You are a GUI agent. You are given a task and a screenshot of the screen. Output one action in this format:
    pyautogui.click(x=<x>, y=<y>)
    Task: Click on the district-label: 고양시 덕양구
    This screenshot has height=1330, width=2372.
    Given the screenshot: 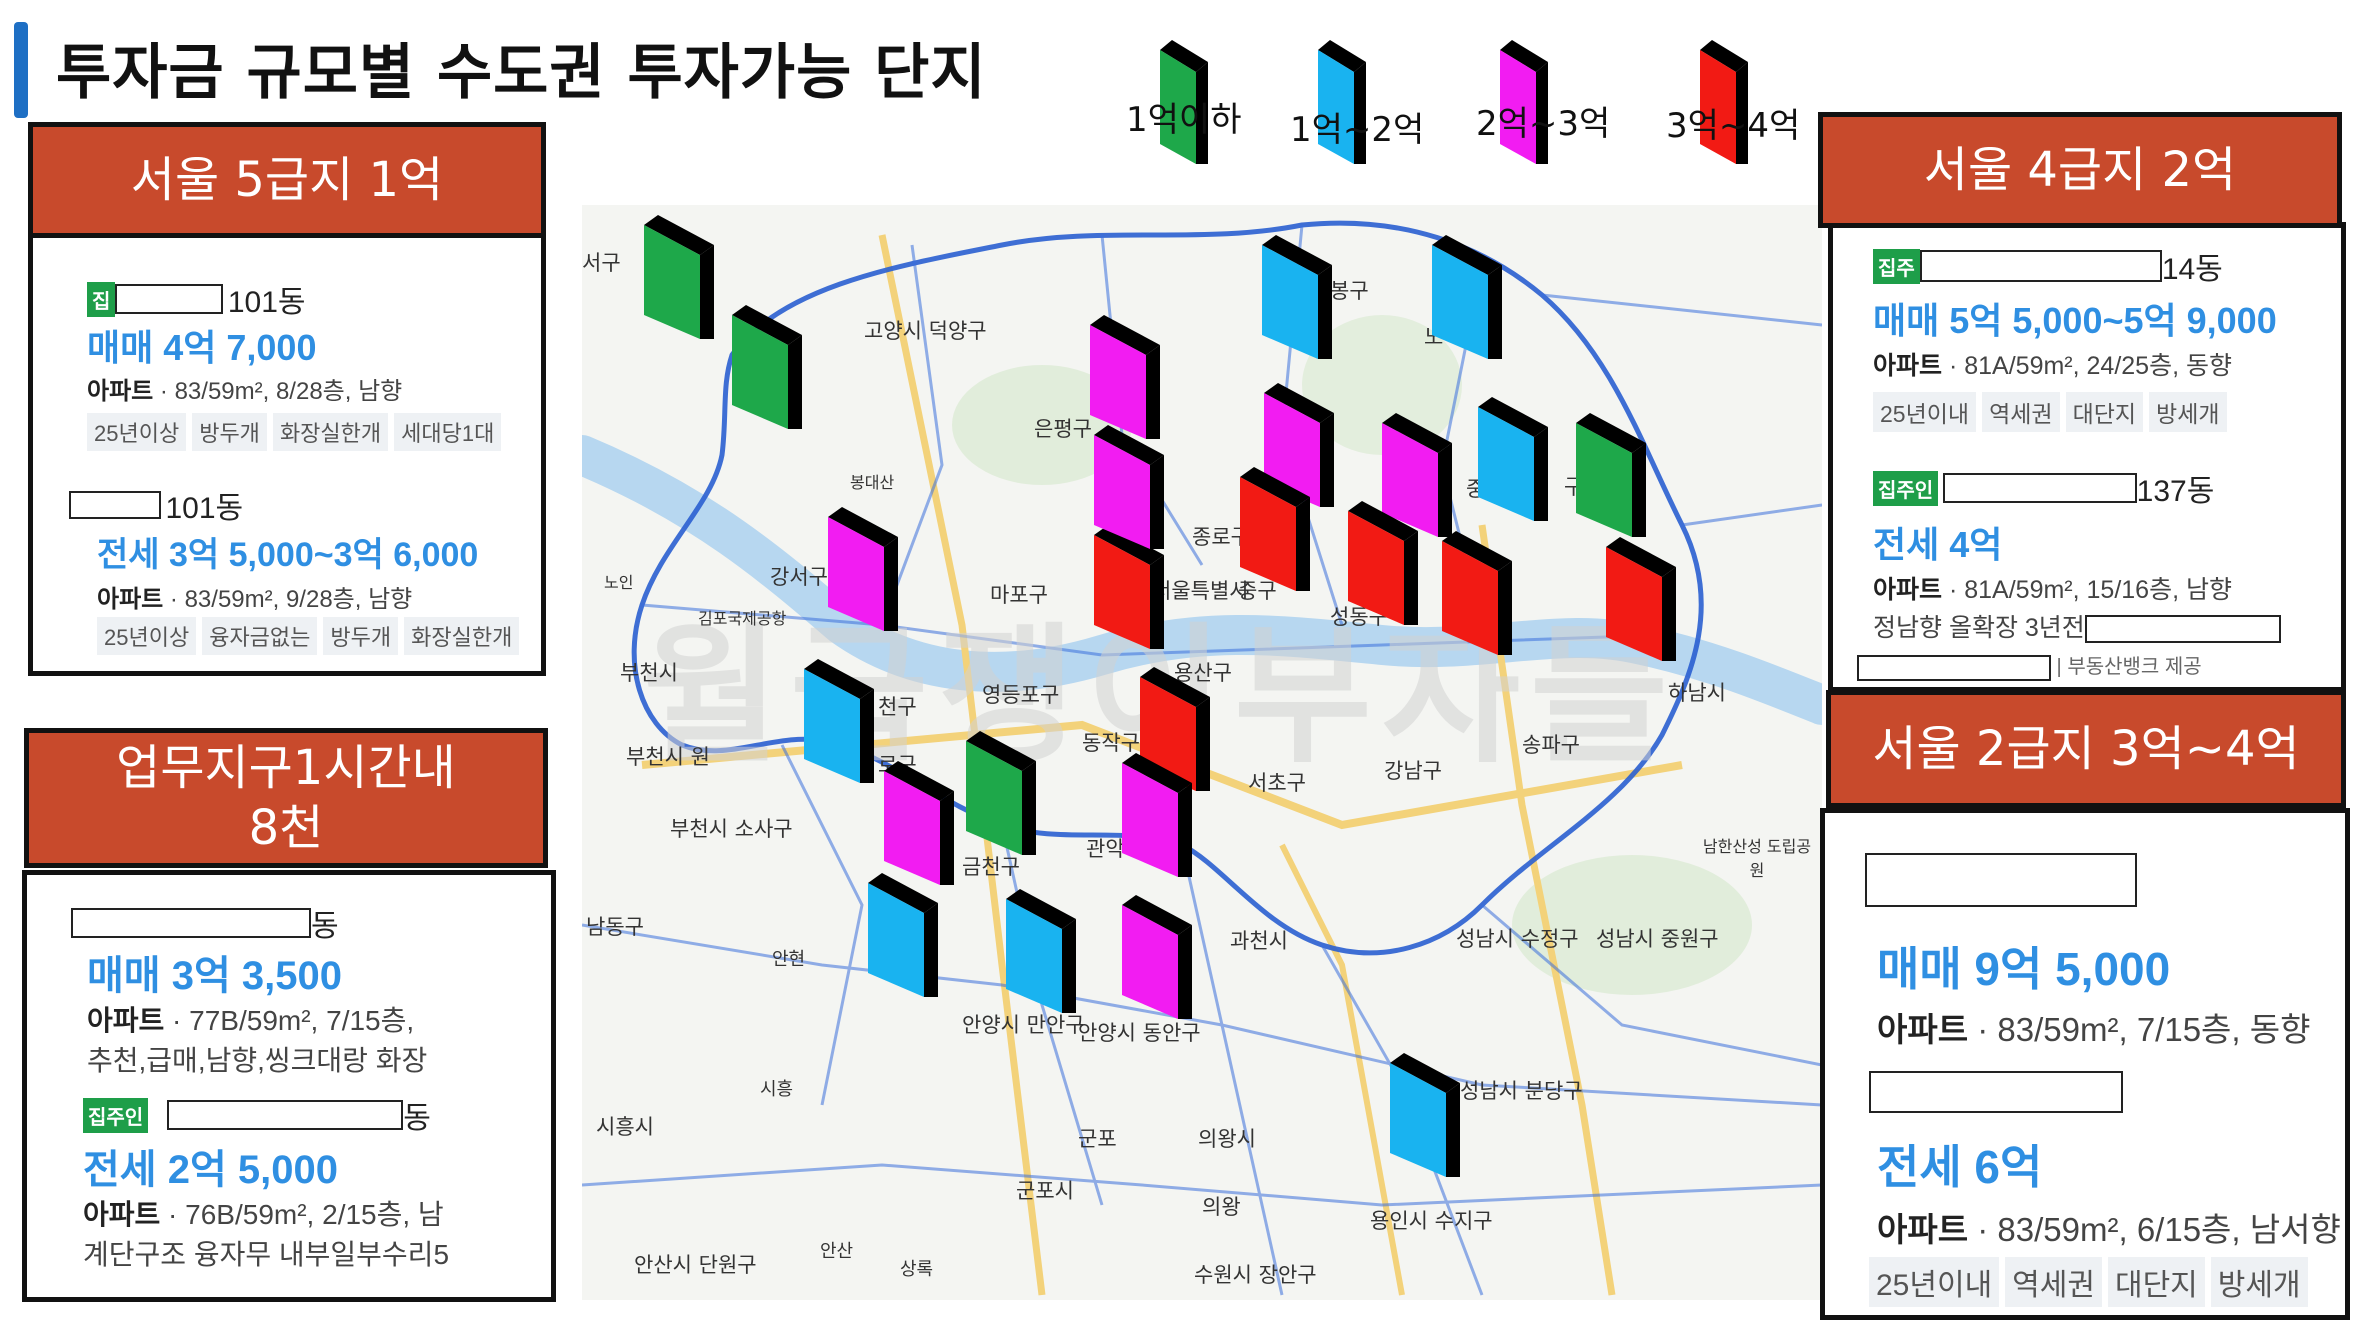 What is the action you would take?
    pyautogui.click(x=925, y=331)
    